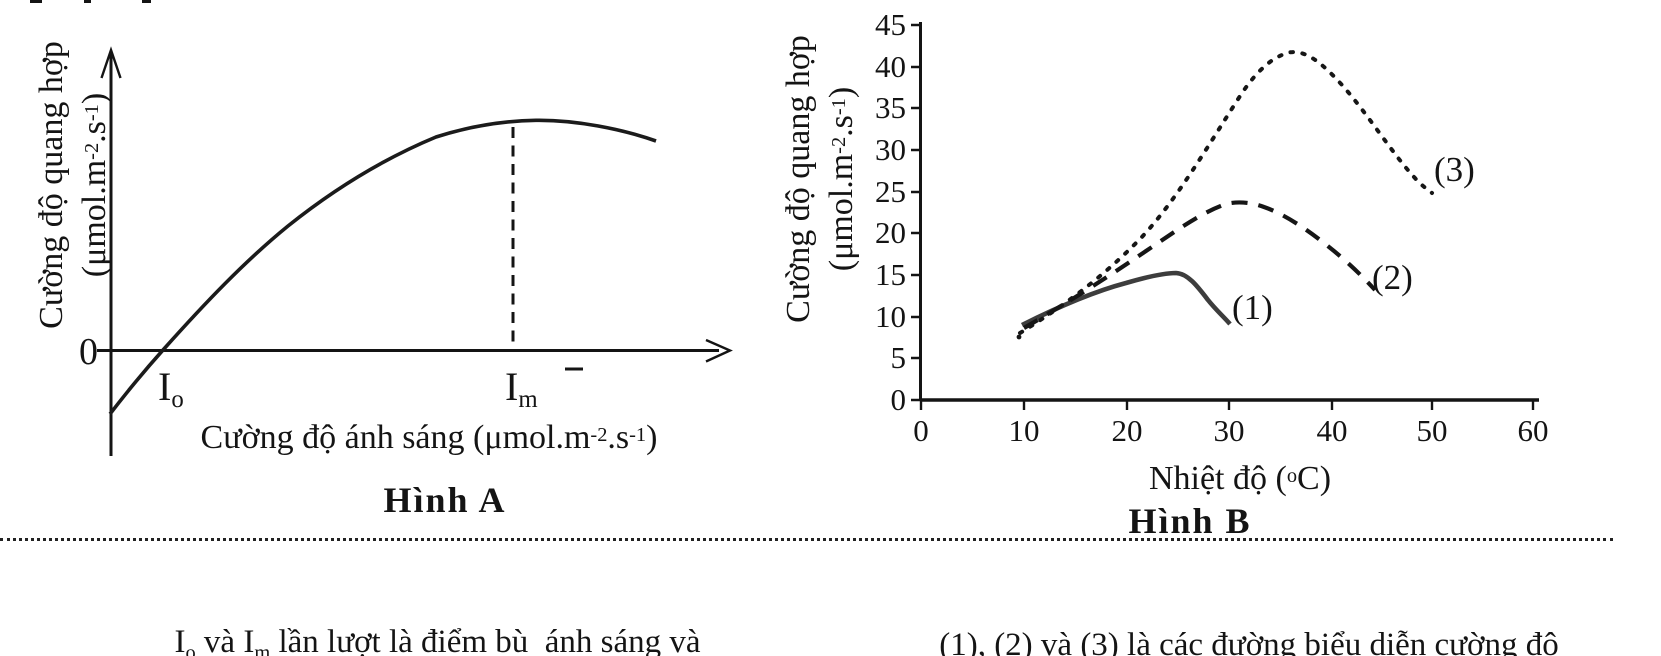 The height and width of the screenshot is (656, 1661). Describe the element at coordinates (521, 388) in the screenshot. I see `im-point-label: Im` at that location.